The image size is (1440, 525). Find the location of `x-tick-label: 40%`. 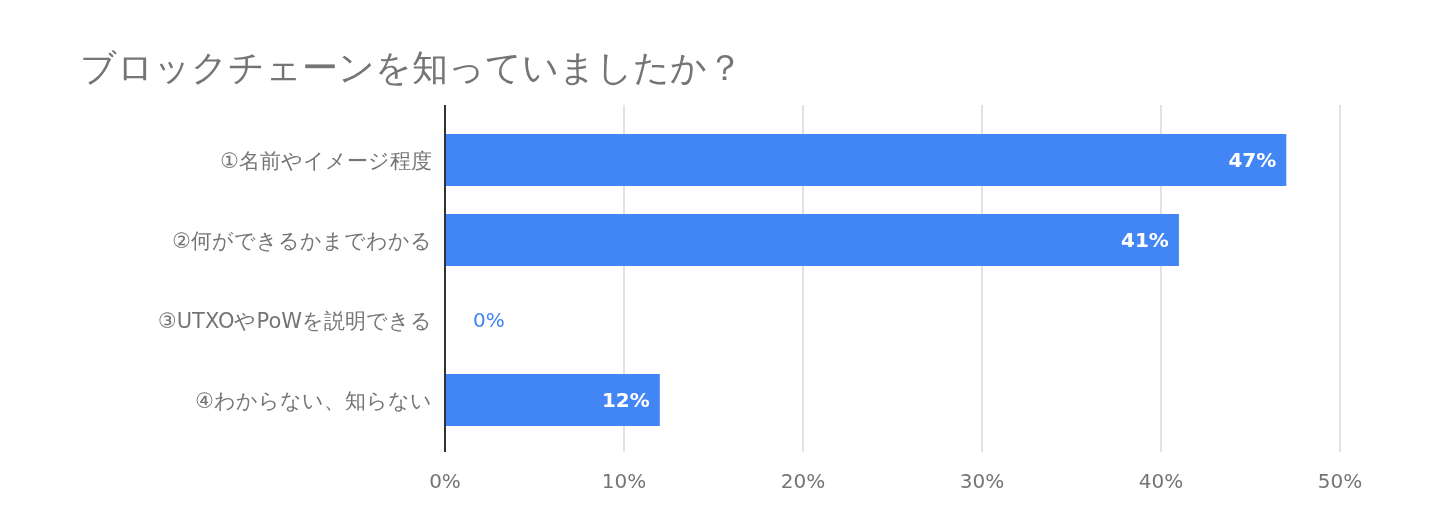

x-tick-label: 40% is located at coordinates (1161, 481).